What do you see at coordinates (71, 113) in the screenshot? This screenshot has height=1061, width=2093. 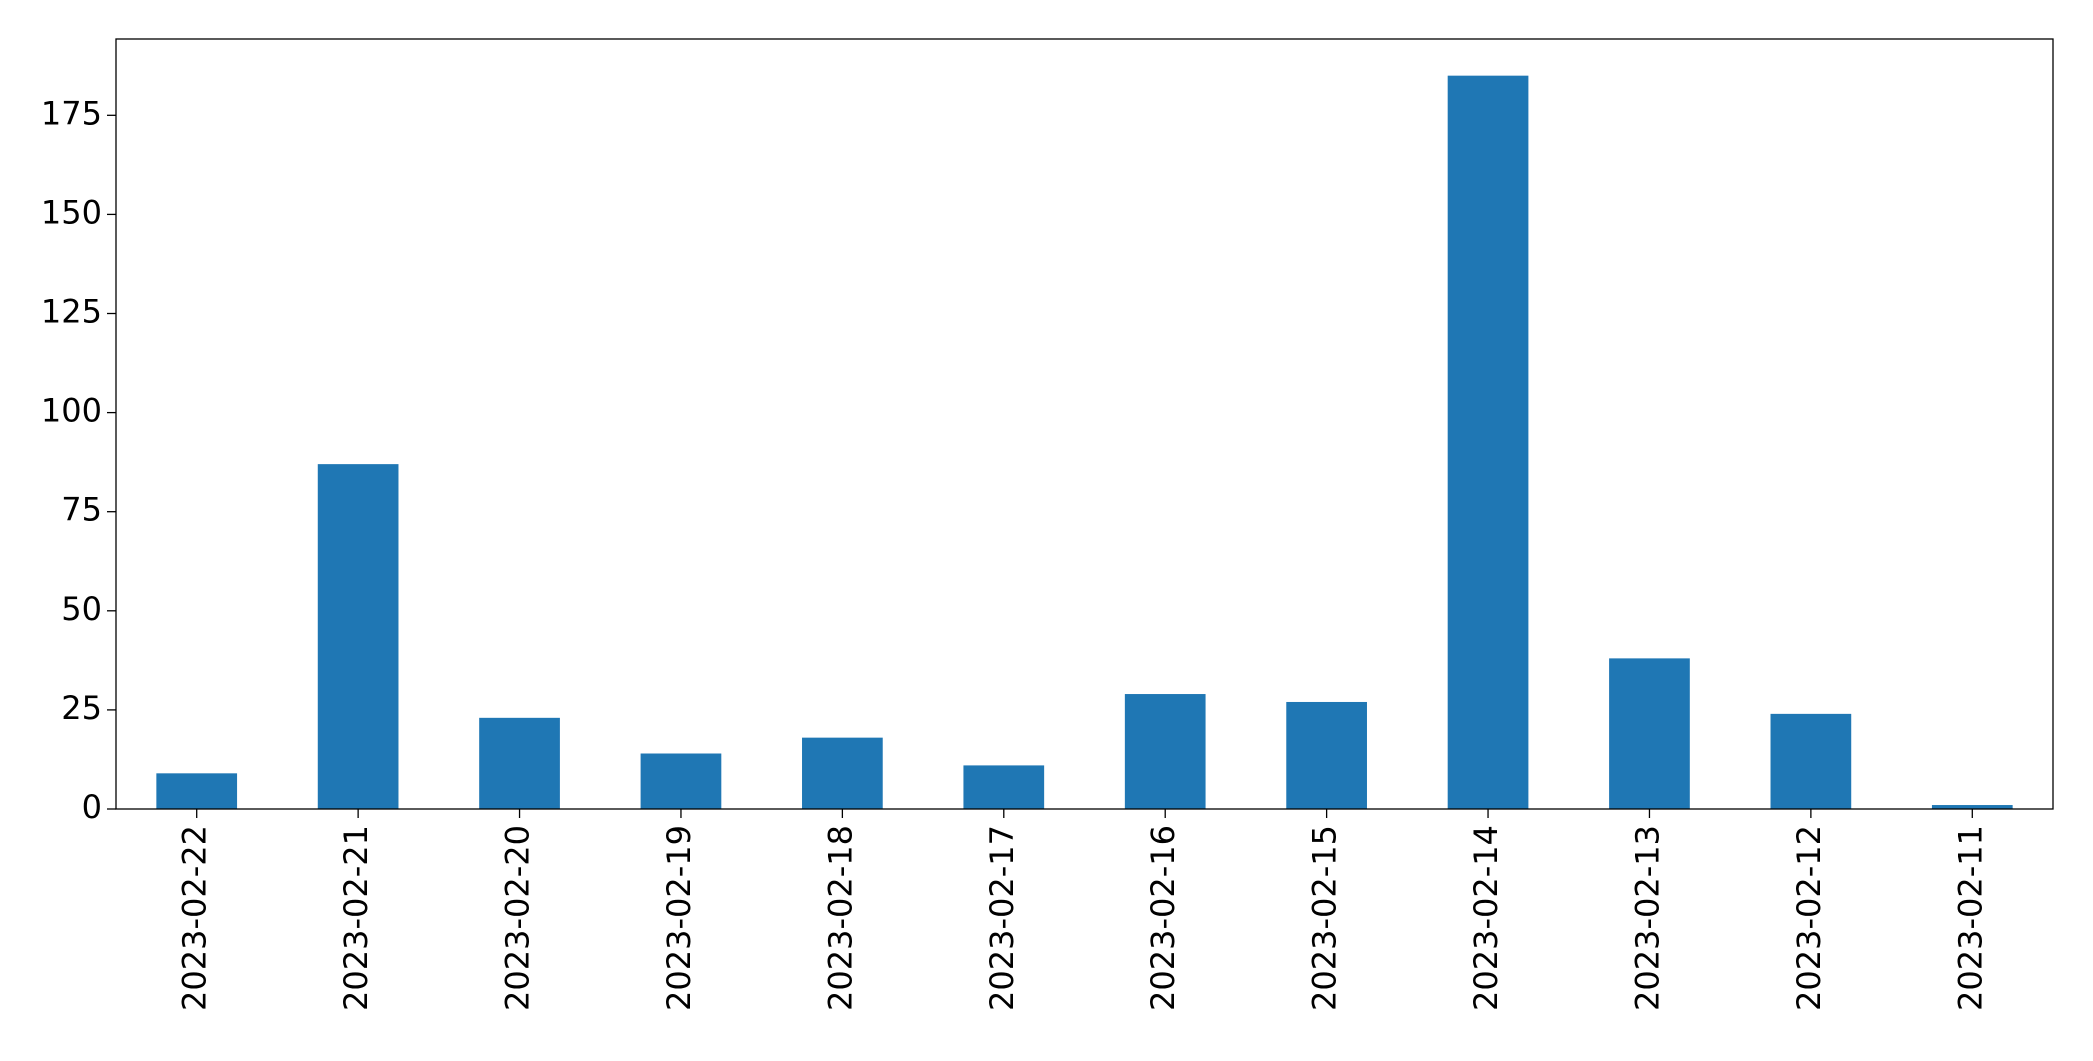 I see `y-tick-label: 175` at bounding box center [71, 113].